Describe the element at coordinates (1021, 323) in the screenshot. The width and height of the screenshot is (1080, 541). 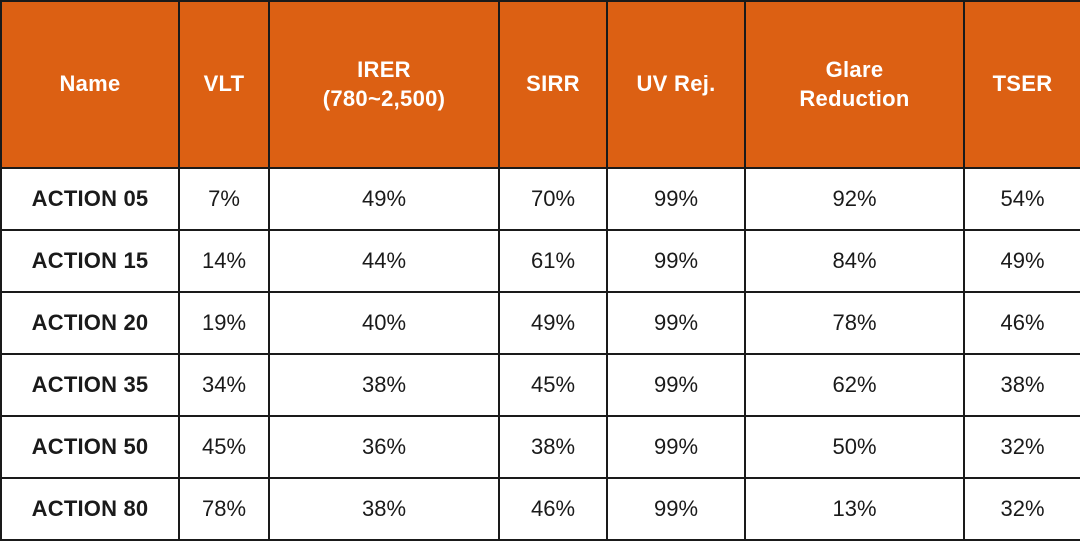
I see `cell-tser: 46%` at that location.